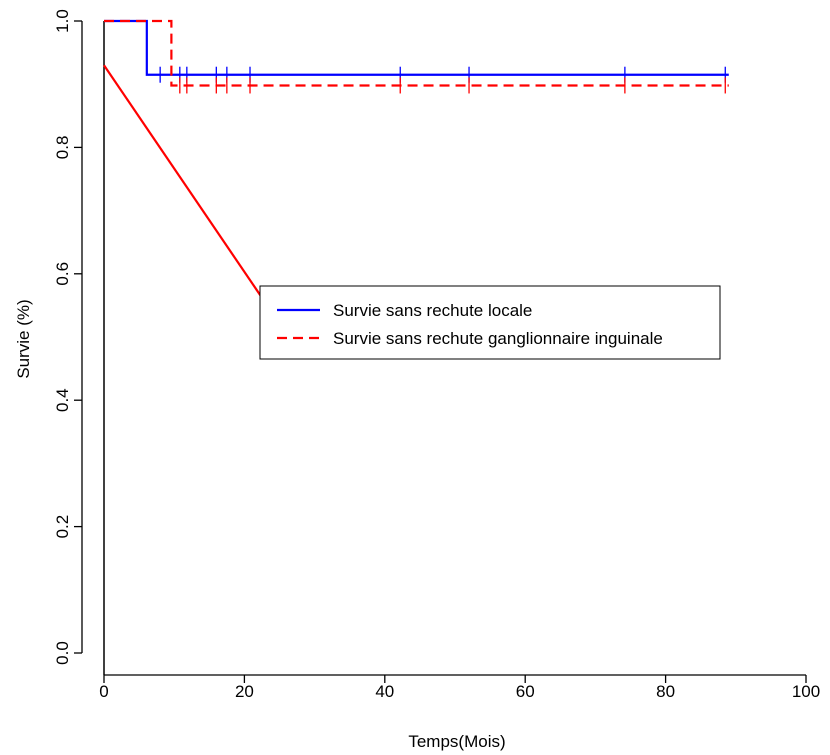 This screenshot has height=755, width=830. I want to click on annotation-layer, so click(195, 199).